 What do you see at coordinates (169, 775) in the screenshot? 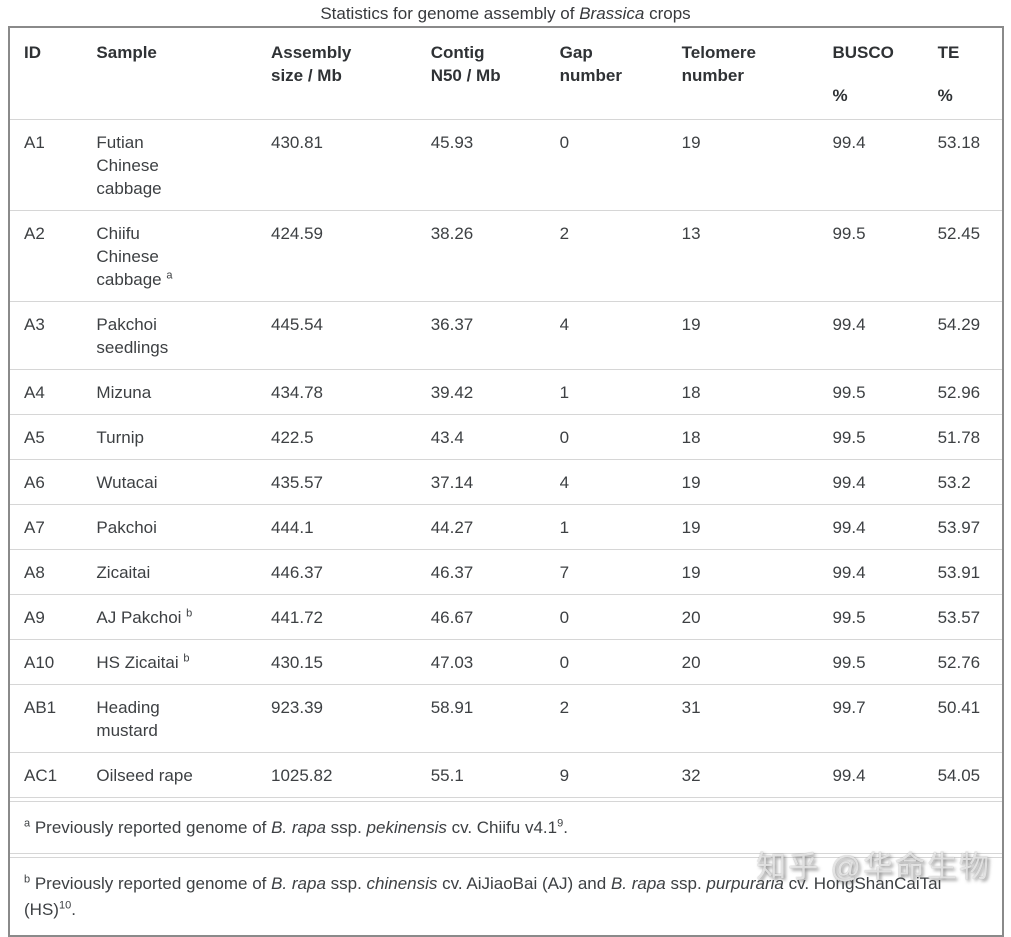
I see `cell-sample: Oilseed rape` at bounding box center [169, 775].